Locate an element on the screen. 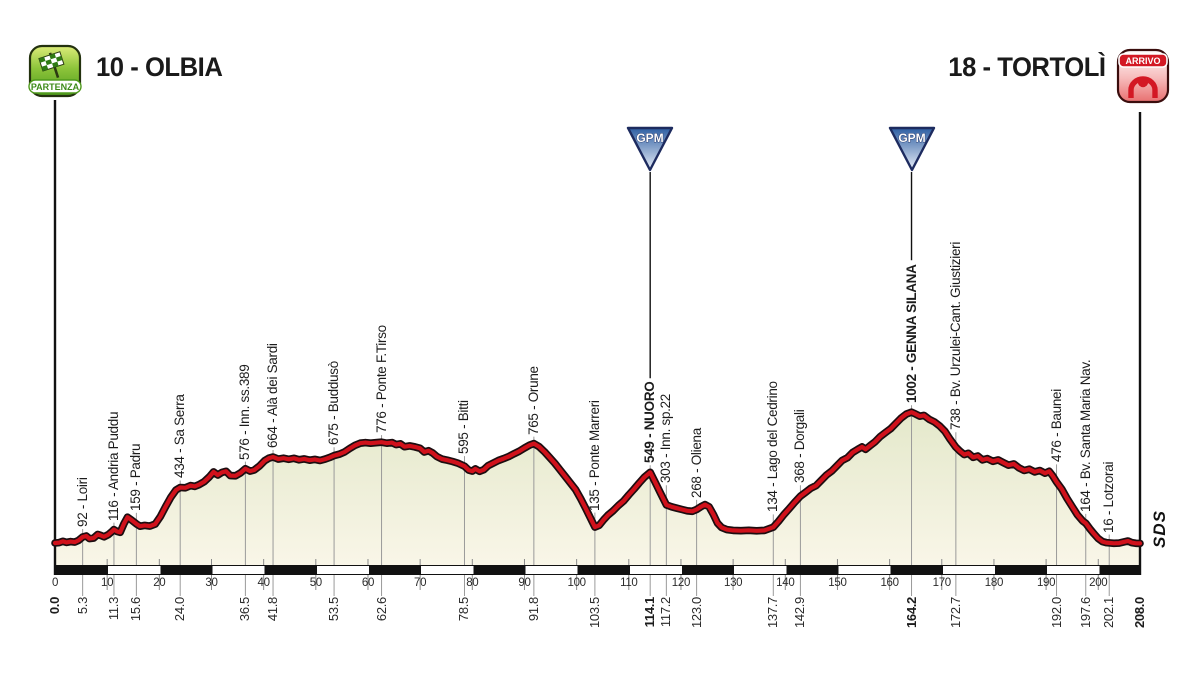 Image resolution: width=1200 pixels, height=686 pixels. waypoint-label: 776 - Ponte F.Tirso is located at coordinates (381, 379).